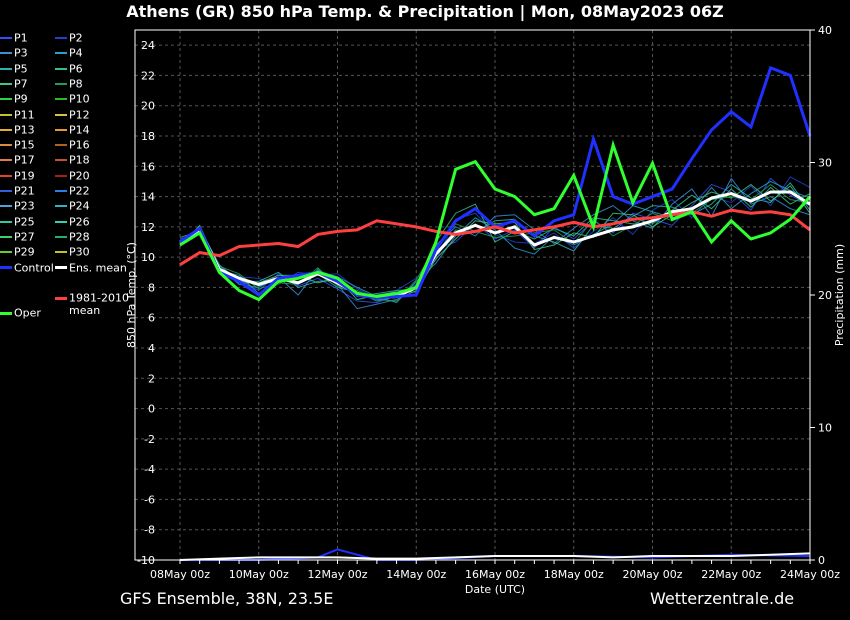 Image resolution: width=850 pixels, height=620 pixels. Describe the element at coordinates (337, 574) in the screenshot. I see `x-tick-label: 12May 00z` at that location.